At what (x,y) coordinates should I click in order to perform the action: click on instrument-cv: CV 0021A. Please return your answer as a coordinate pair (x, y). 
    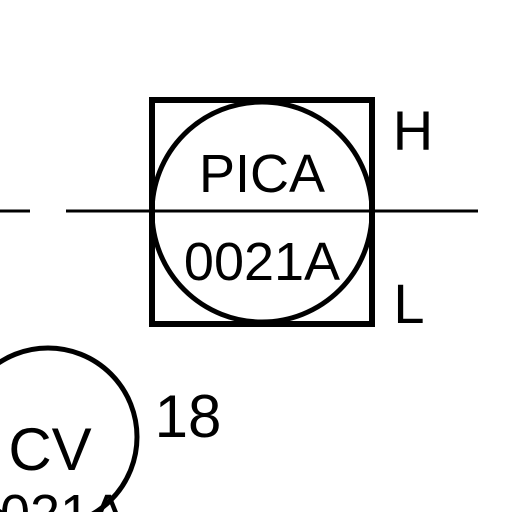
    Looking at the image, I should click on (70, 428).